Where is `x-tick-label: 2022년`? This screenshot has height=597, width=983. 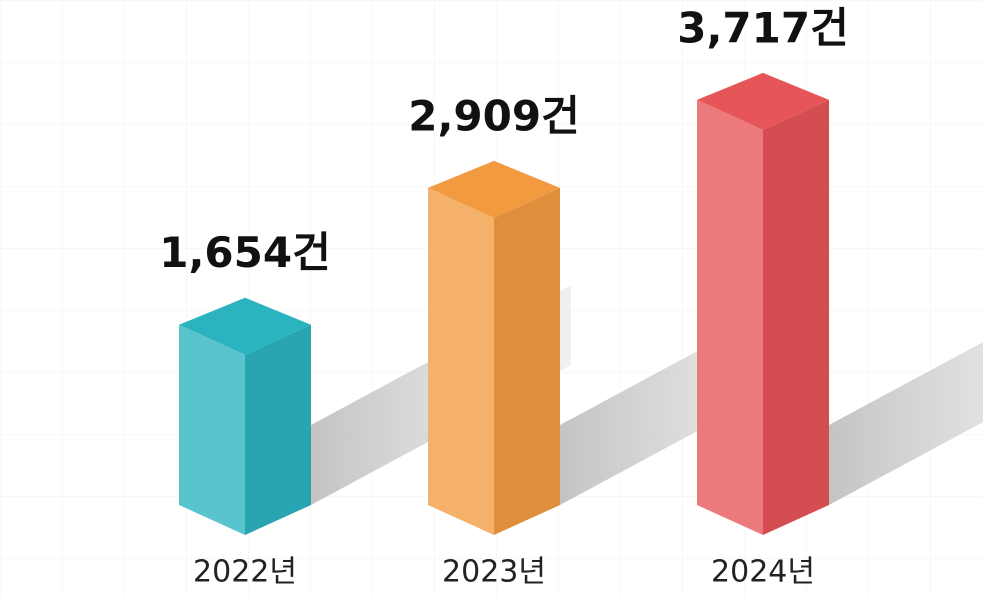
x-tick-label: 2022년 is located at coordinates (245, 572).